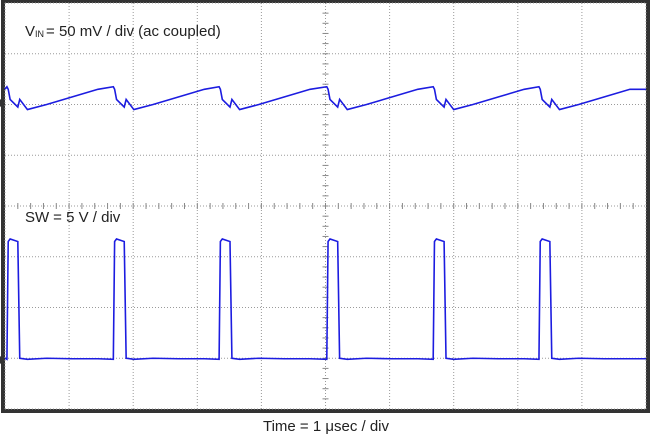  I want to click on vin-subscript: IN, so click(39, 34).